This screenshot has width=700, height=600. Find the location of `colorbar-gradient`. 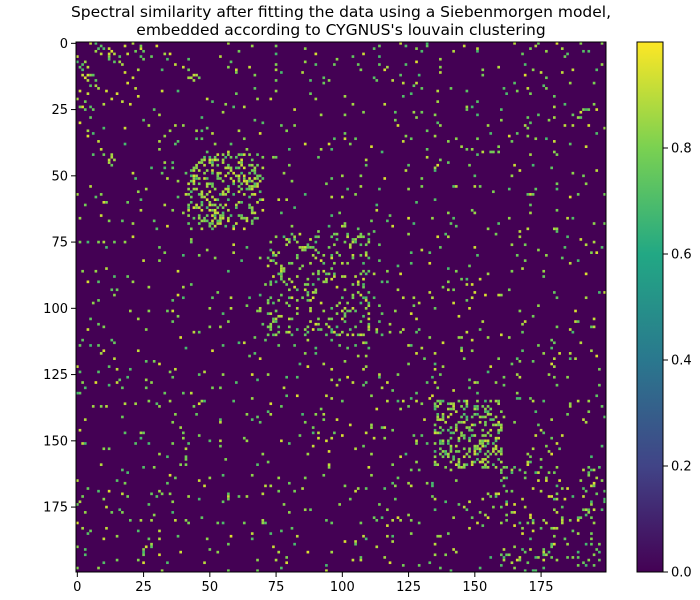

colorbar-gradient is located at coordinates (650, 307).